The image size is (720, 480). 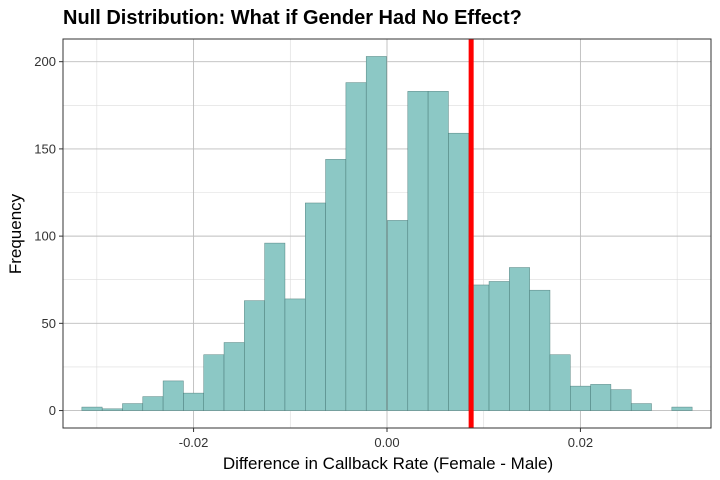 What do you see at coordinates (45, 236) in the screenshot?
I see `y-tick-label: 100` at bounding box center [45, 236].